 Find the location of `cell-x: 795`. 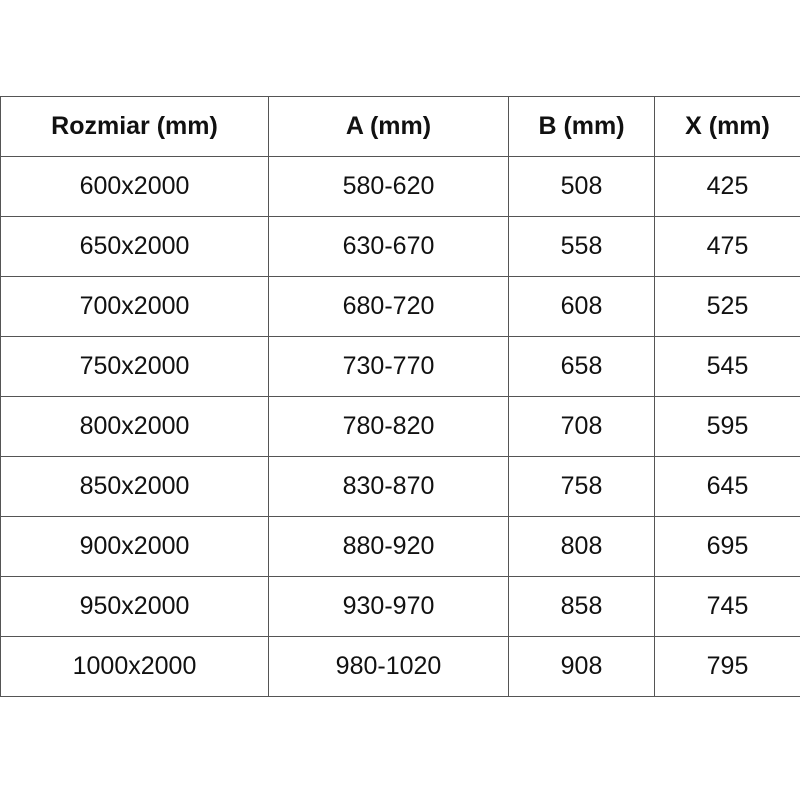

cell-x: 795 is located at coordinates (727, 666).